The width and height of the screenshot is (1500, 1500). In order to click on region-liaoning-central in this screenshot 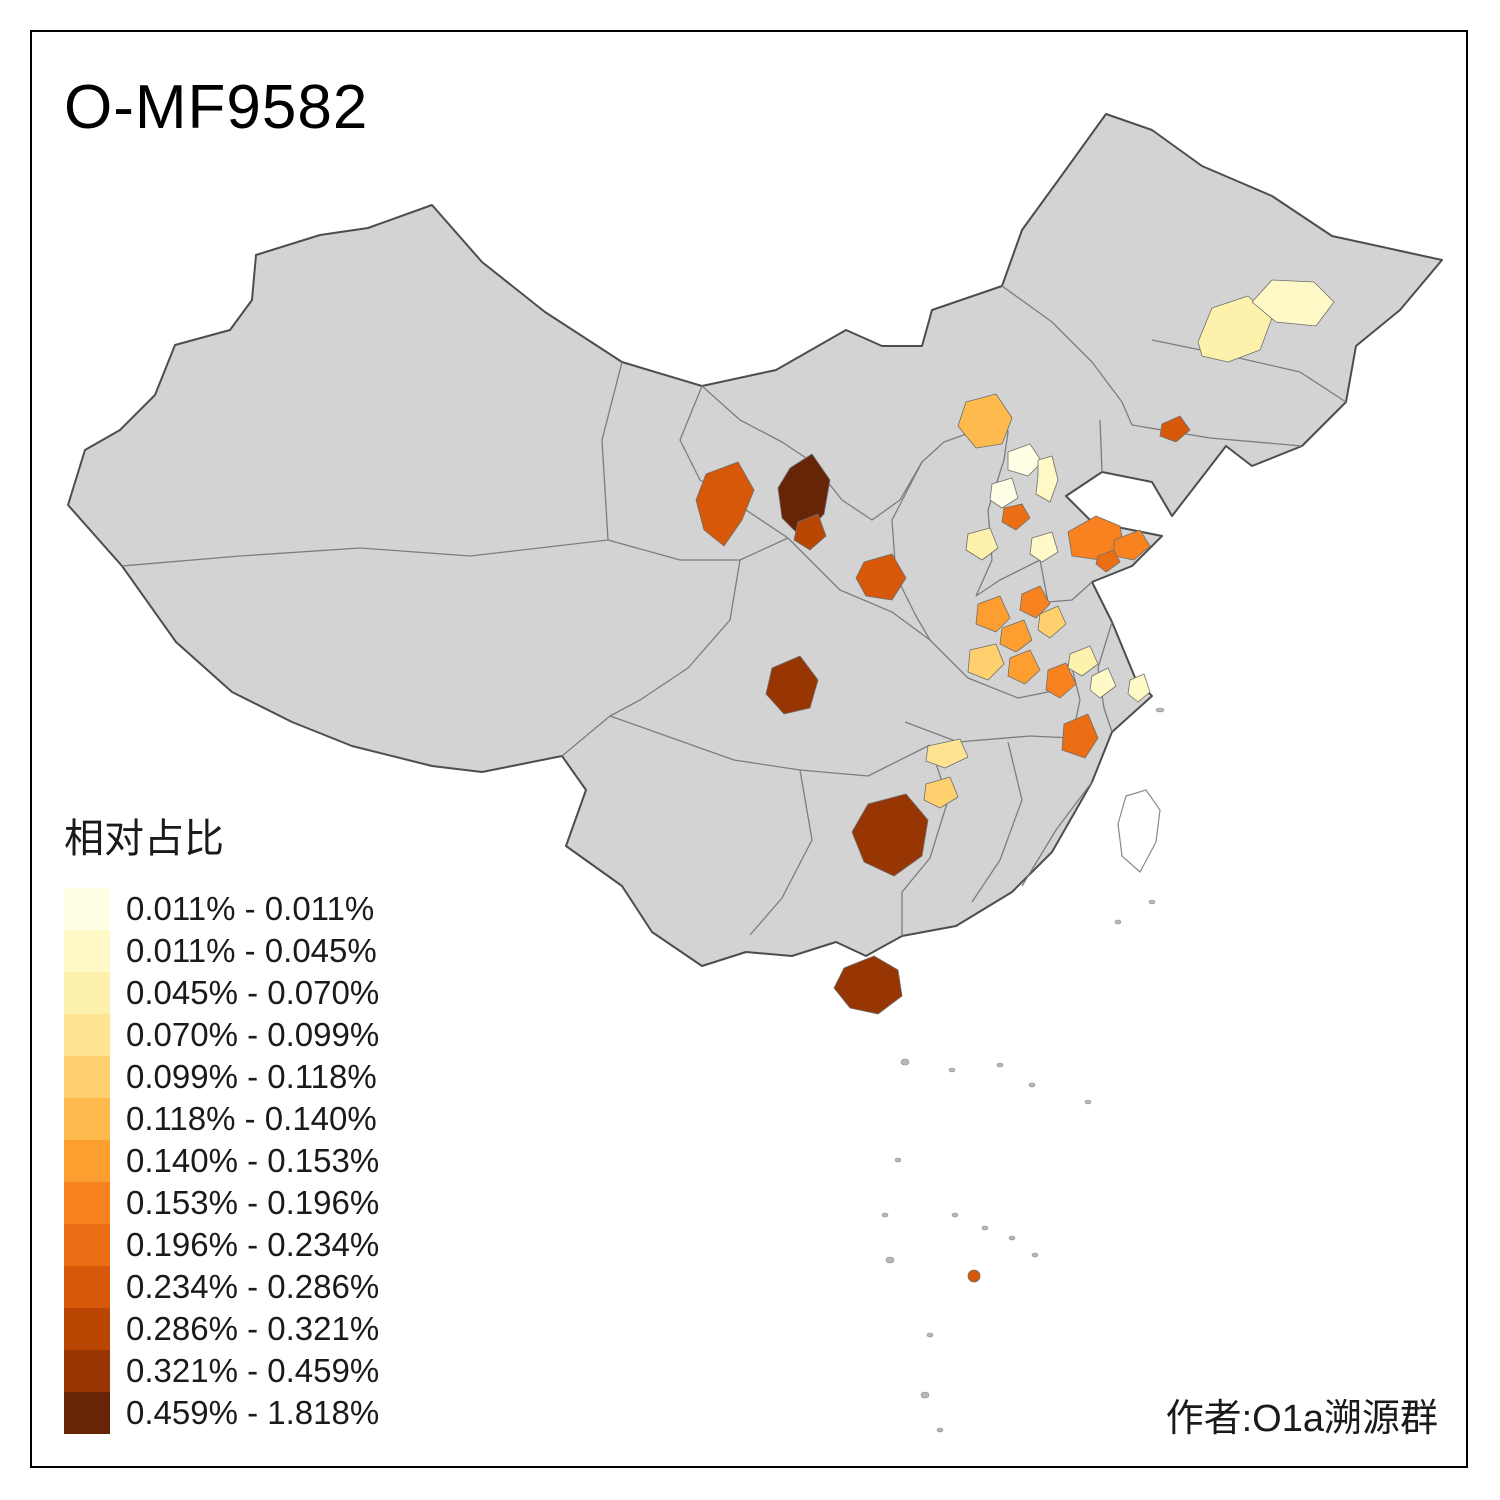, I will do `click(1175, 429)`.